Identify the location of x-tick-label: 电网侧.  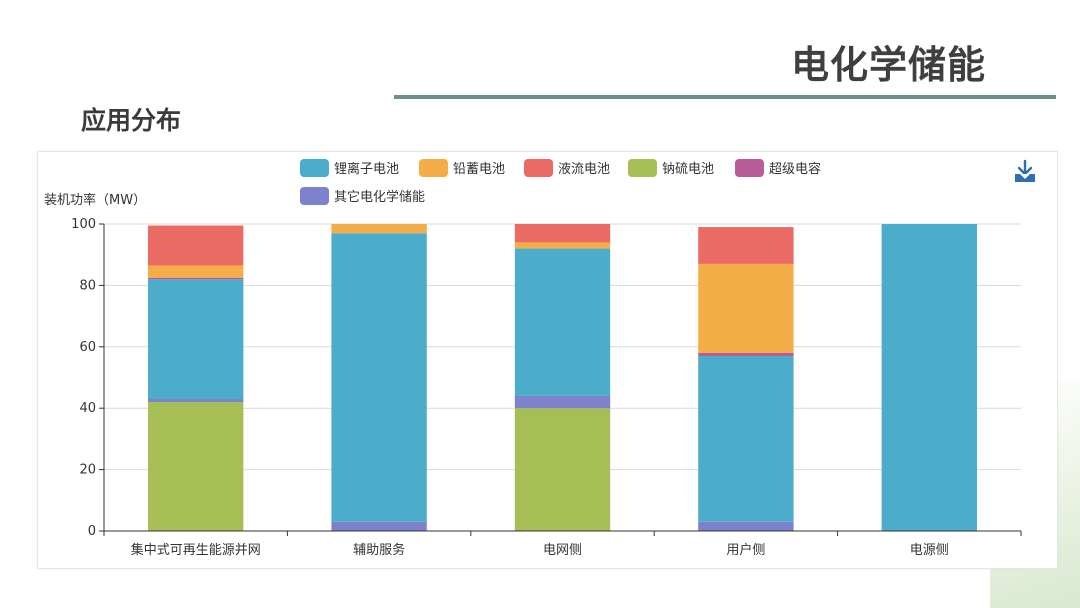
(562, 550).